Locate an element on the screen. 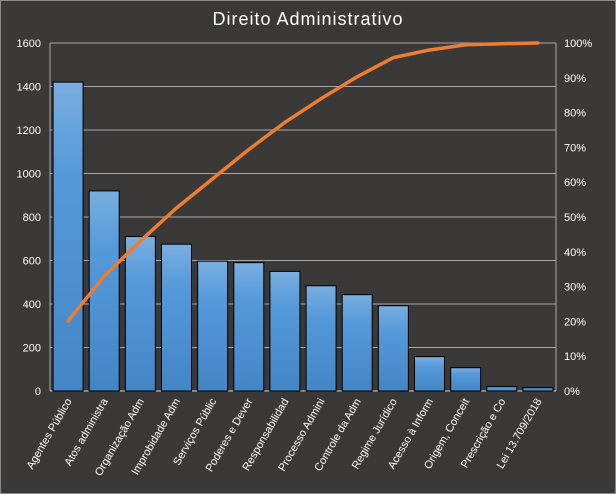 The height and width of the screenshot is (494, 616). y2-tick-label: 10% is located at coordinates (575, 357).